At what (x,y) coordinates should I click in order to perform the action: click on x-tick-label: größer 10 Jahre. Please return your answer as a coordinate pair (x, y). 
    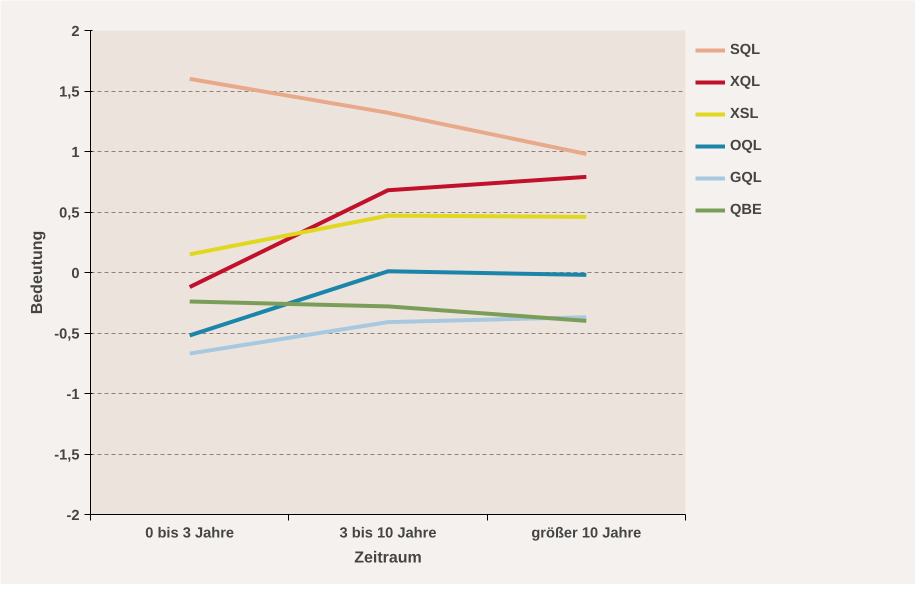
    Looking at the image, I should click on (586, 534).